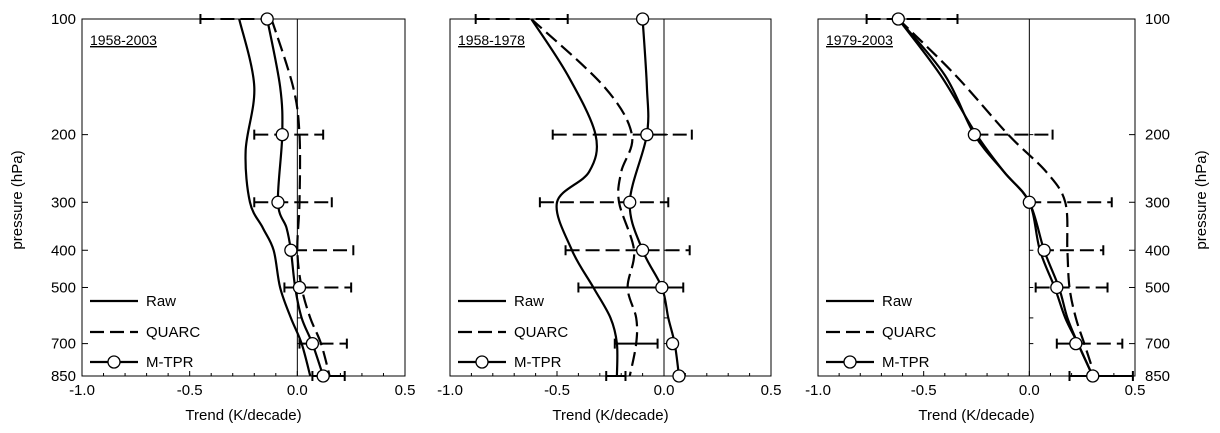  What do you see at coordinates (491, 40) in the screenshot?
I see `panel-title: 1958-1978` at bounding box center [491, 40].